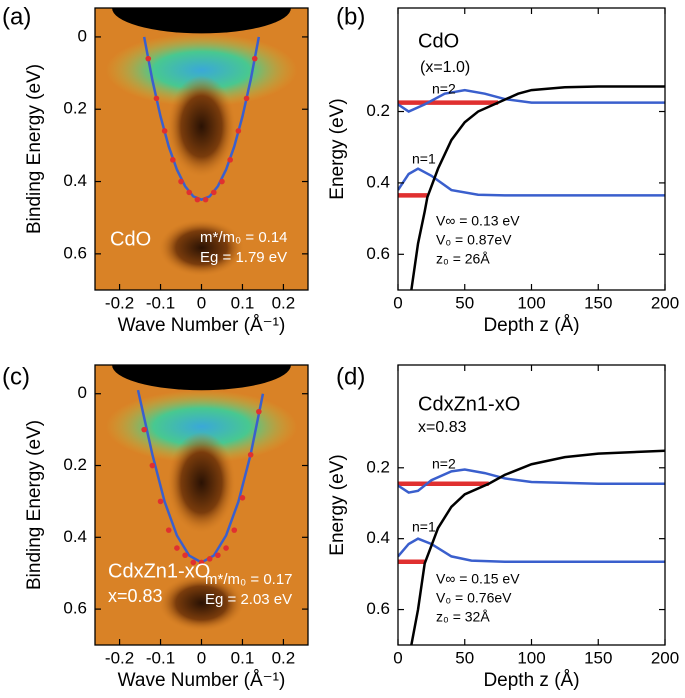 The width and height of the screenshot is (685, 698). Describe the element at coordinates (478, 579) in the screenshot. I see `annotation: V∞ = 0.15 eV` at that location.